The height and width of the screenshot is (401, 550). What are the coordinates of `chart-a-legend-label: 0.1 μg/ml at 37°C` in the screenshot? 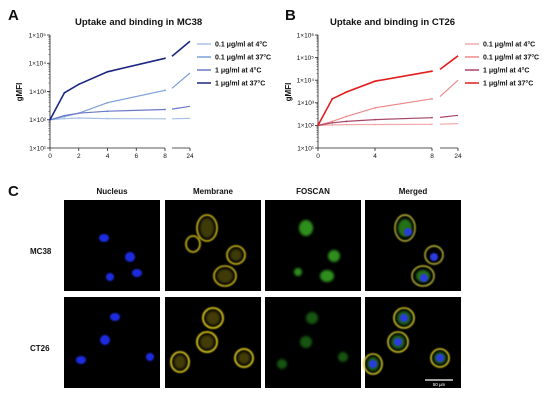 It's located at (243, 58).